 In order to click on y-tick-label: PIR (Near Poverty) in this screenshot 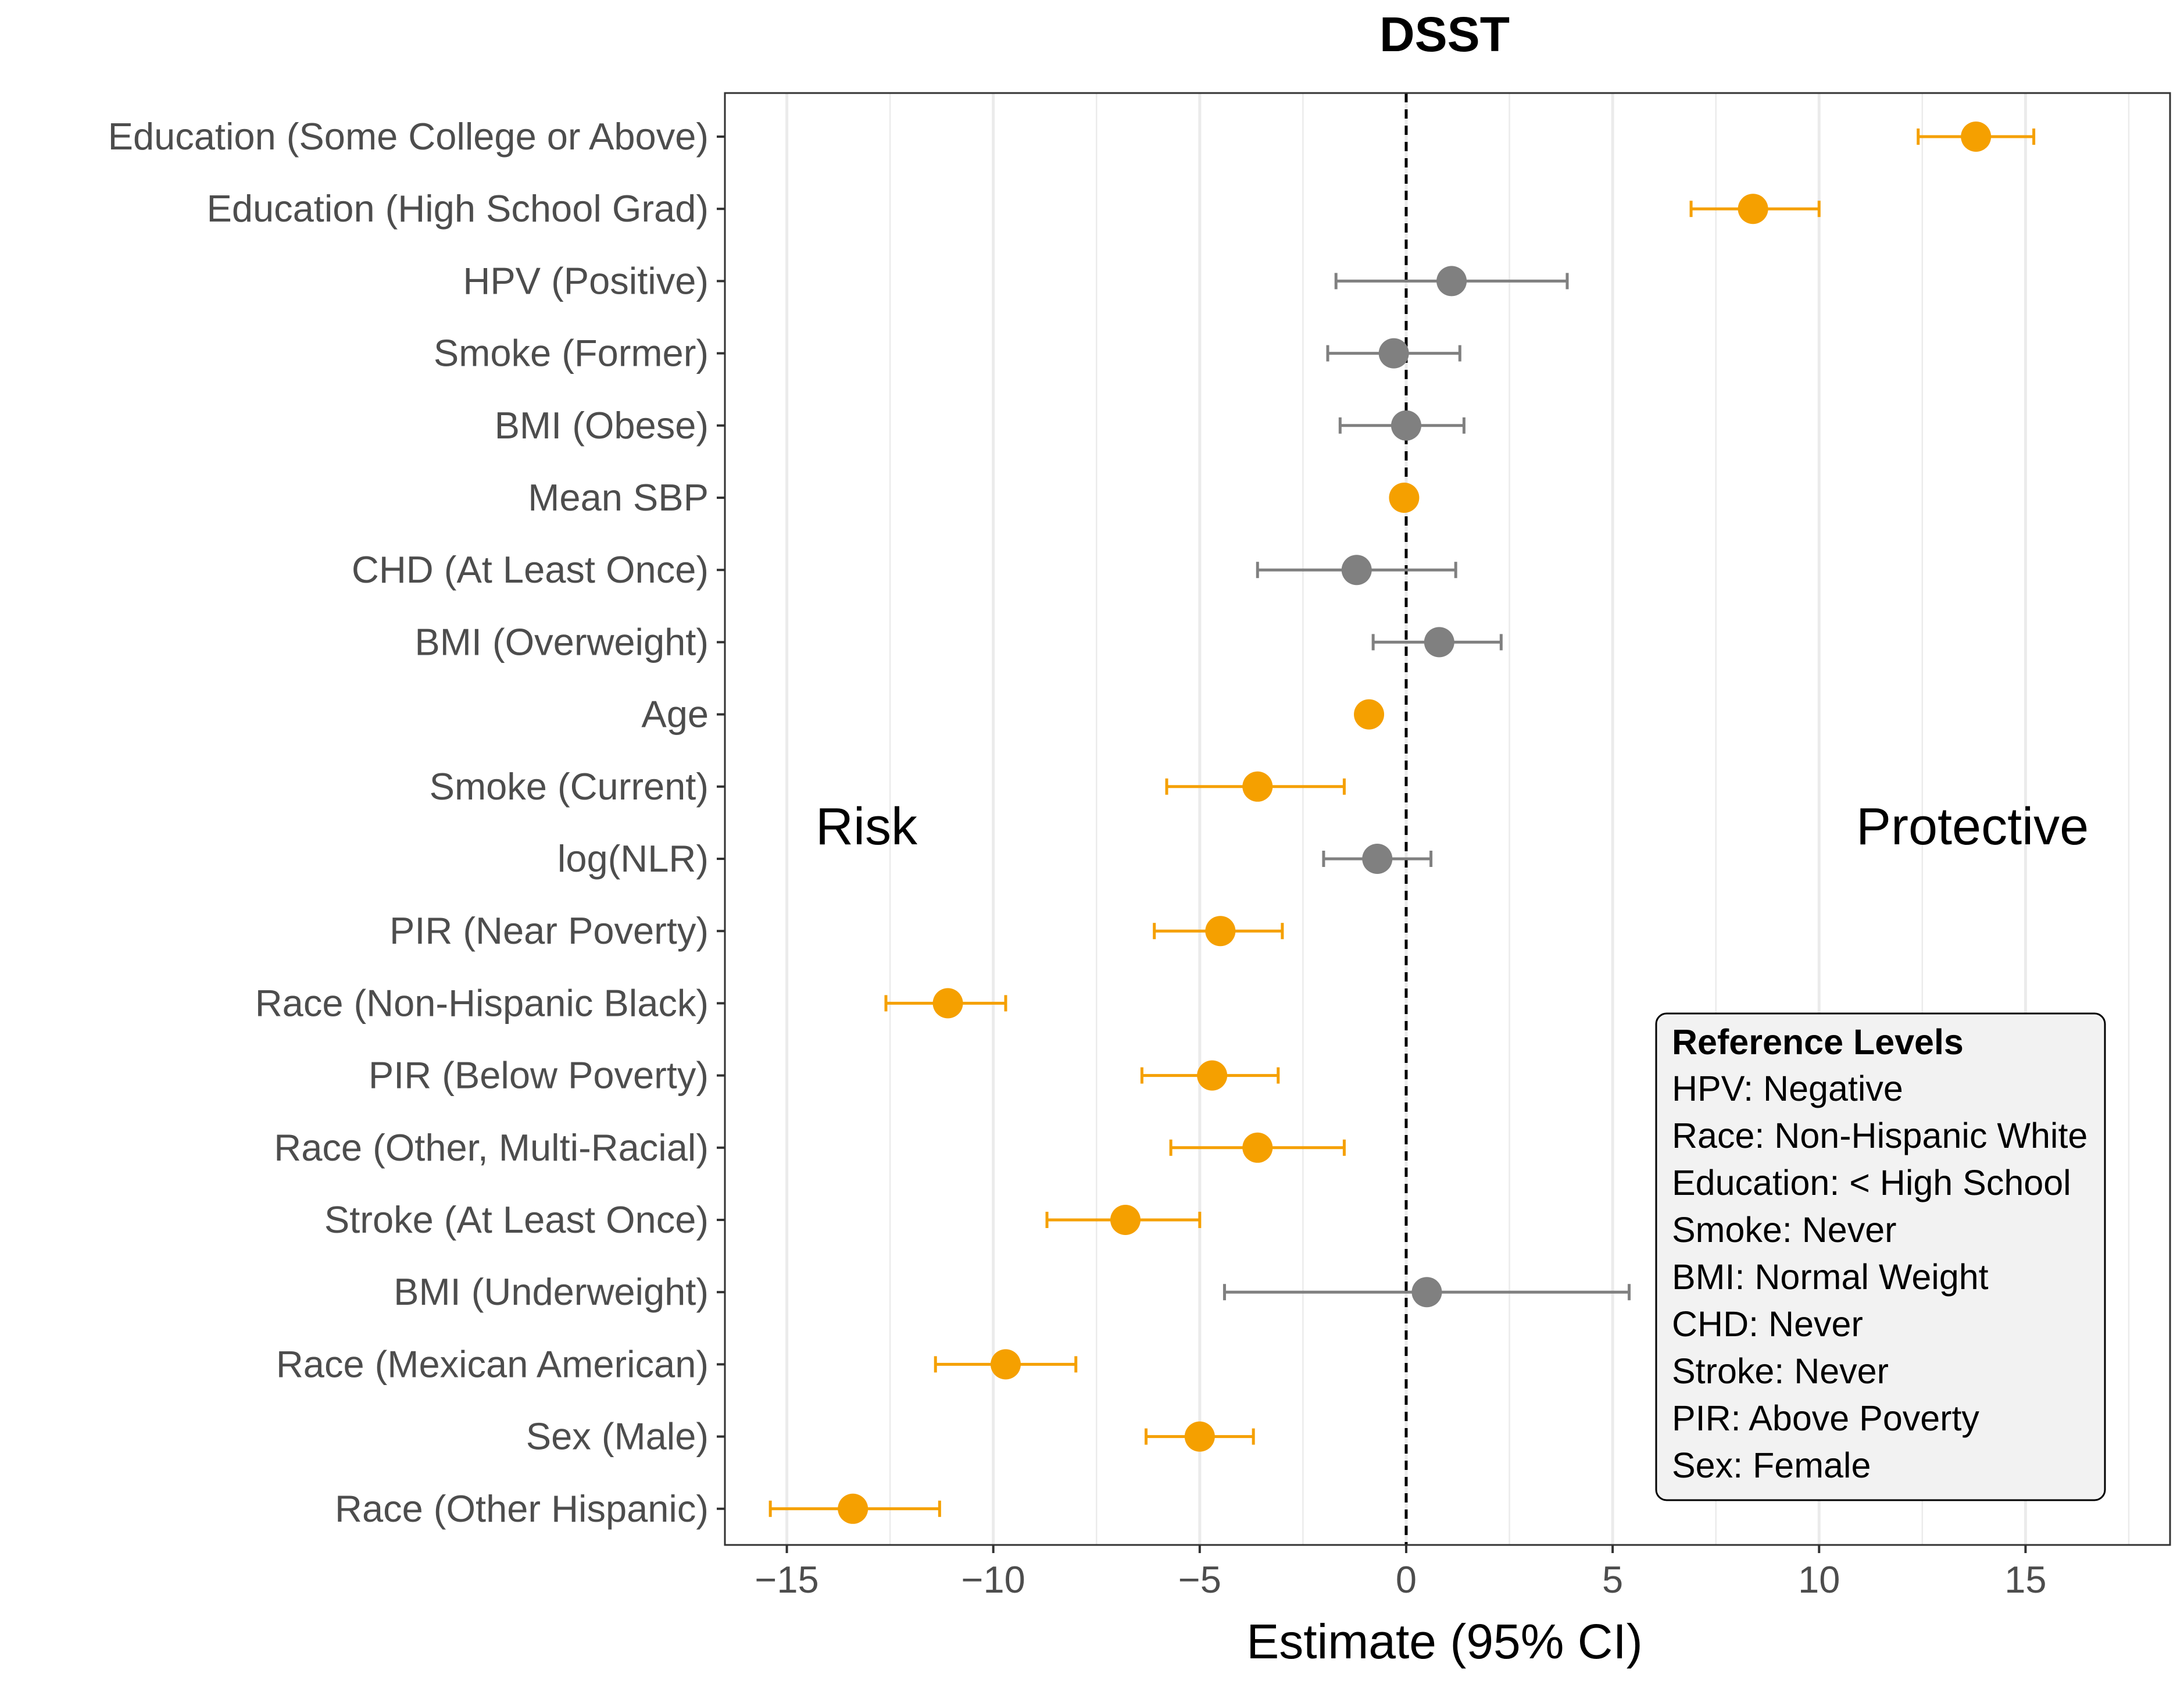, I will do `click(549, 930)`.